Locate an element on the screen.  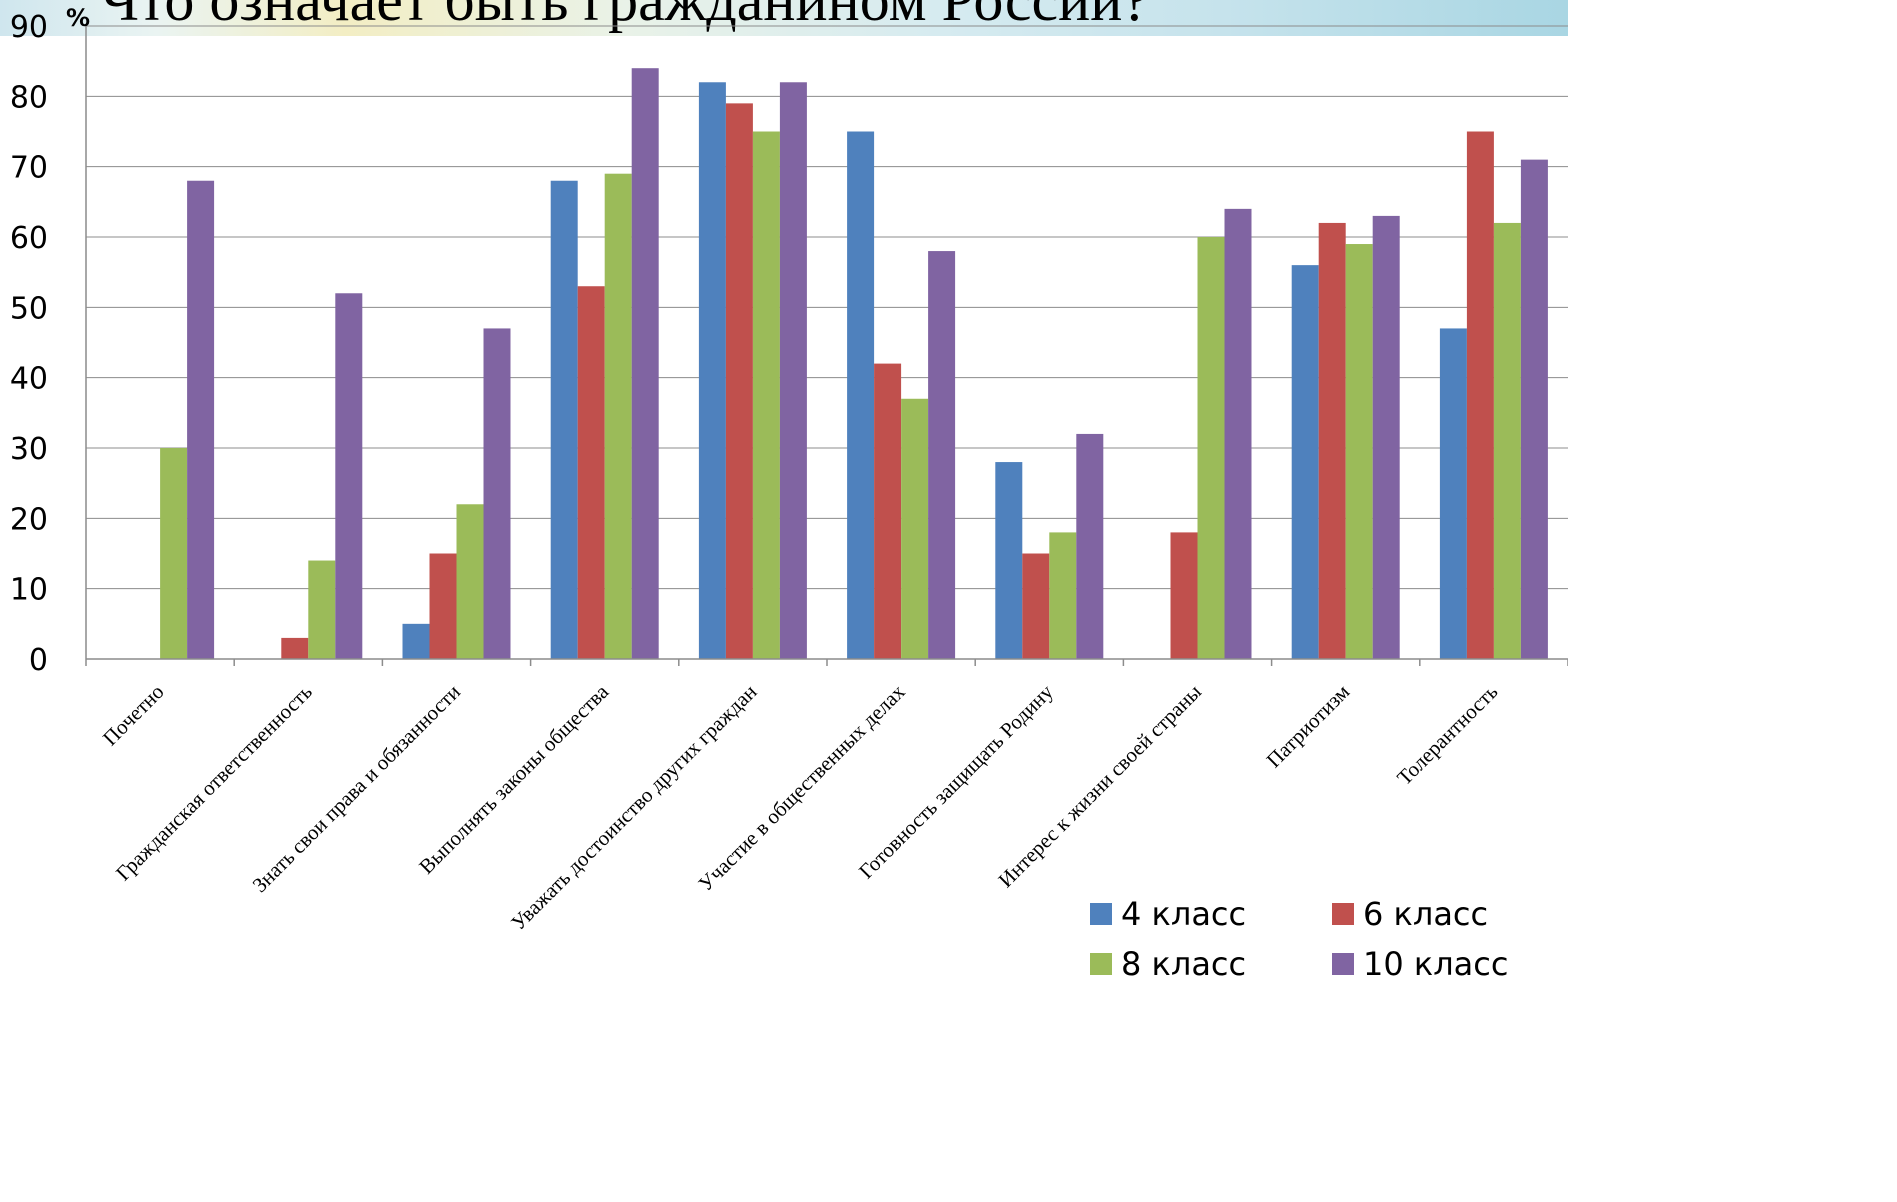
y-tick-label: 50 is located at coordinates (29, 308).